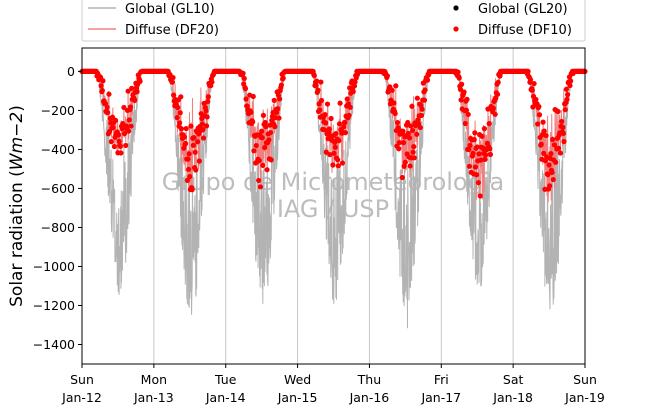 The width and height of the screenshot is (650, 409). Describe the element at coordinates (440, 397) in the screenshot. I see `x-tick-date: Jan-17` at that location.